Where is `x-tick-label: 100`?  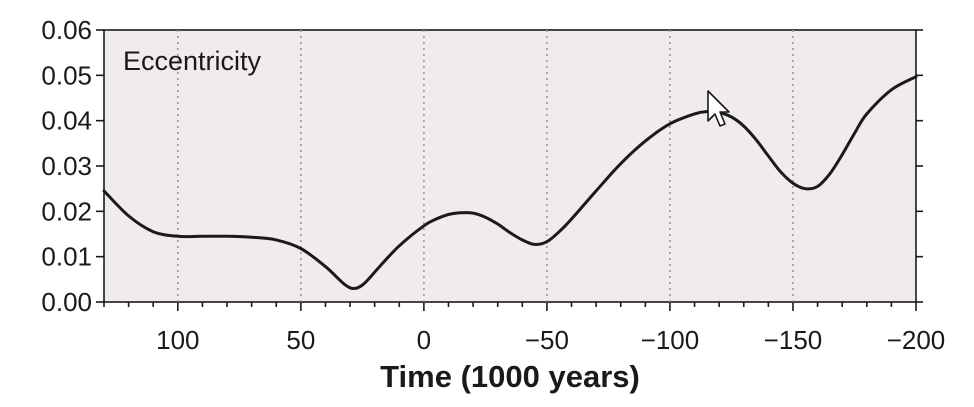 x-tick-label: 100 is located at coordinates (177, 340).